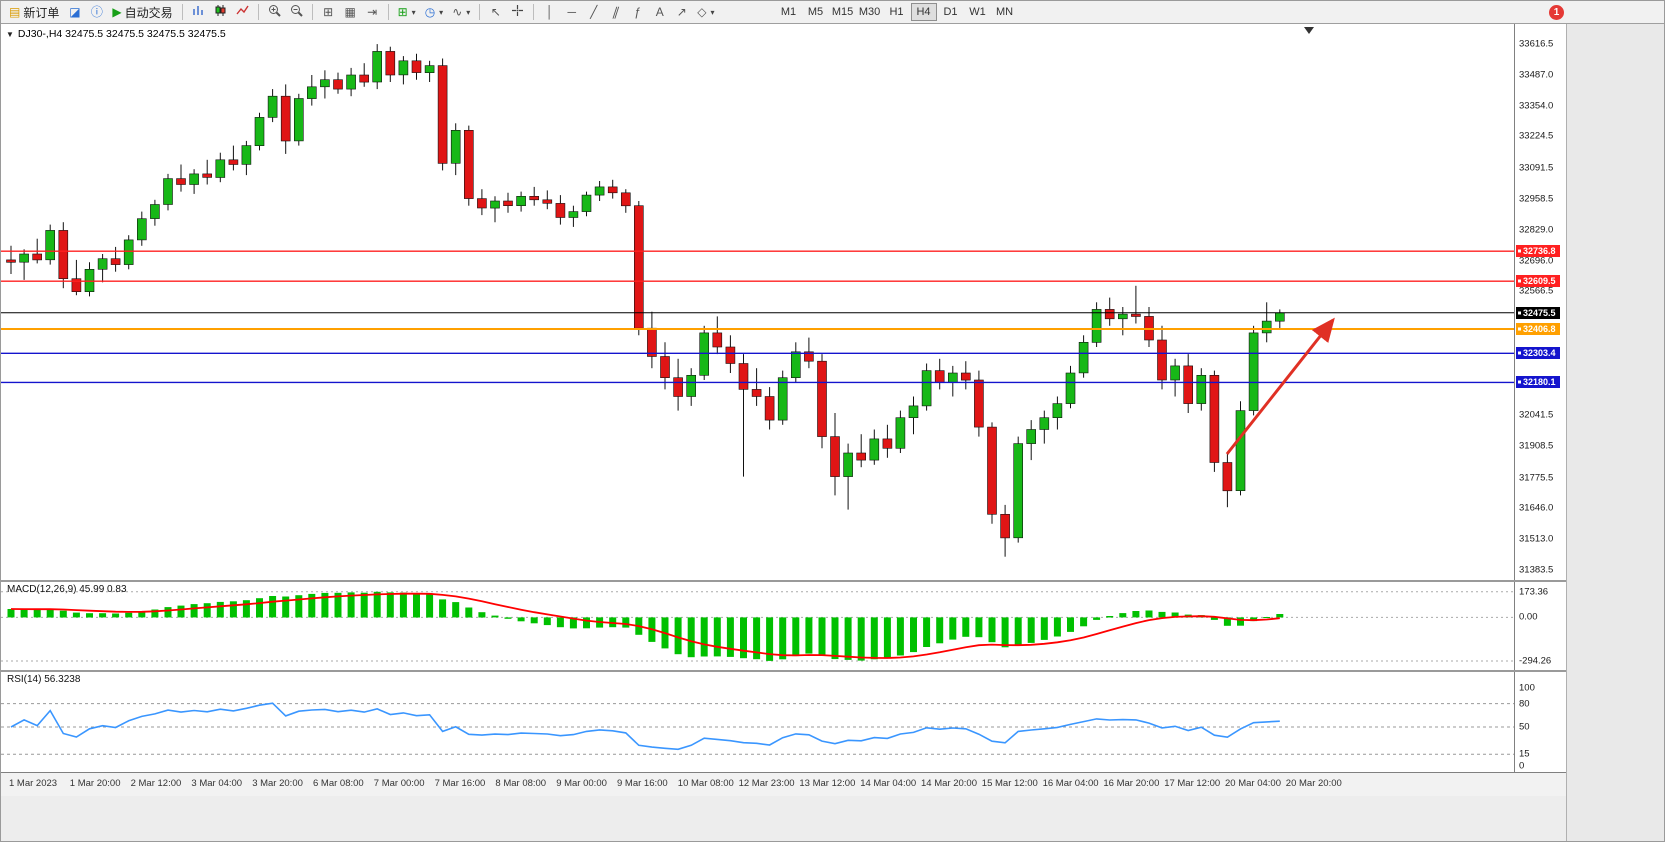 This screenshot has width=1665, height=842. I want to click on timeframe-d1-button: D1, so click(951, 12).